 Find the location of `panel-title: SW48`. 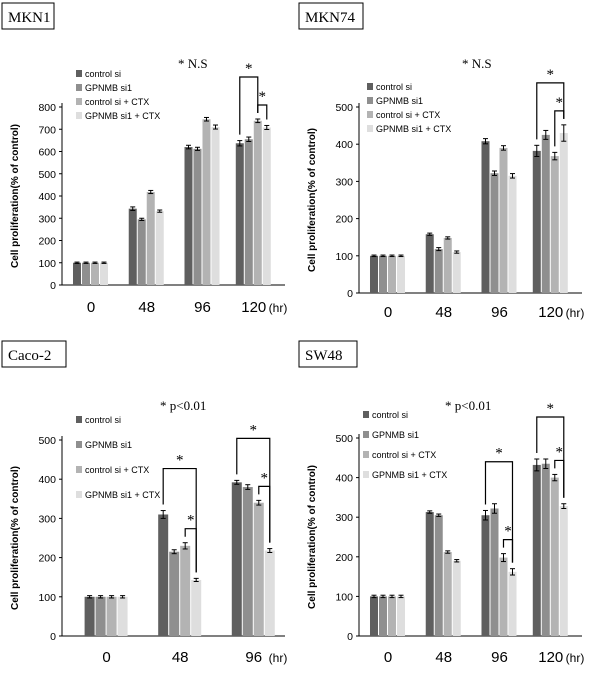

panel-title: SW48 is located at coordinates (324, 356).